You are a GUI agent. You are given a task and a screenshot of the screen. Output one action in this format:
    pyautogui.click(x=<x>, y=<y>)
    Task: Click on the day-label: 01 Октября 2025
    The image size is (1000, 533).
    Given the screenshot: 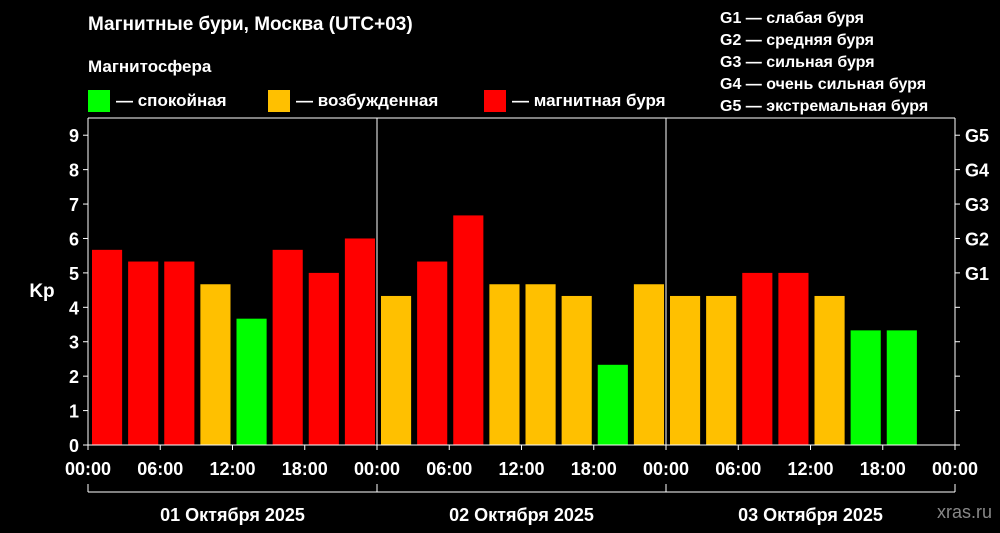 What is the action you would take?
    pyautogui.click(x=232, y=515)
    